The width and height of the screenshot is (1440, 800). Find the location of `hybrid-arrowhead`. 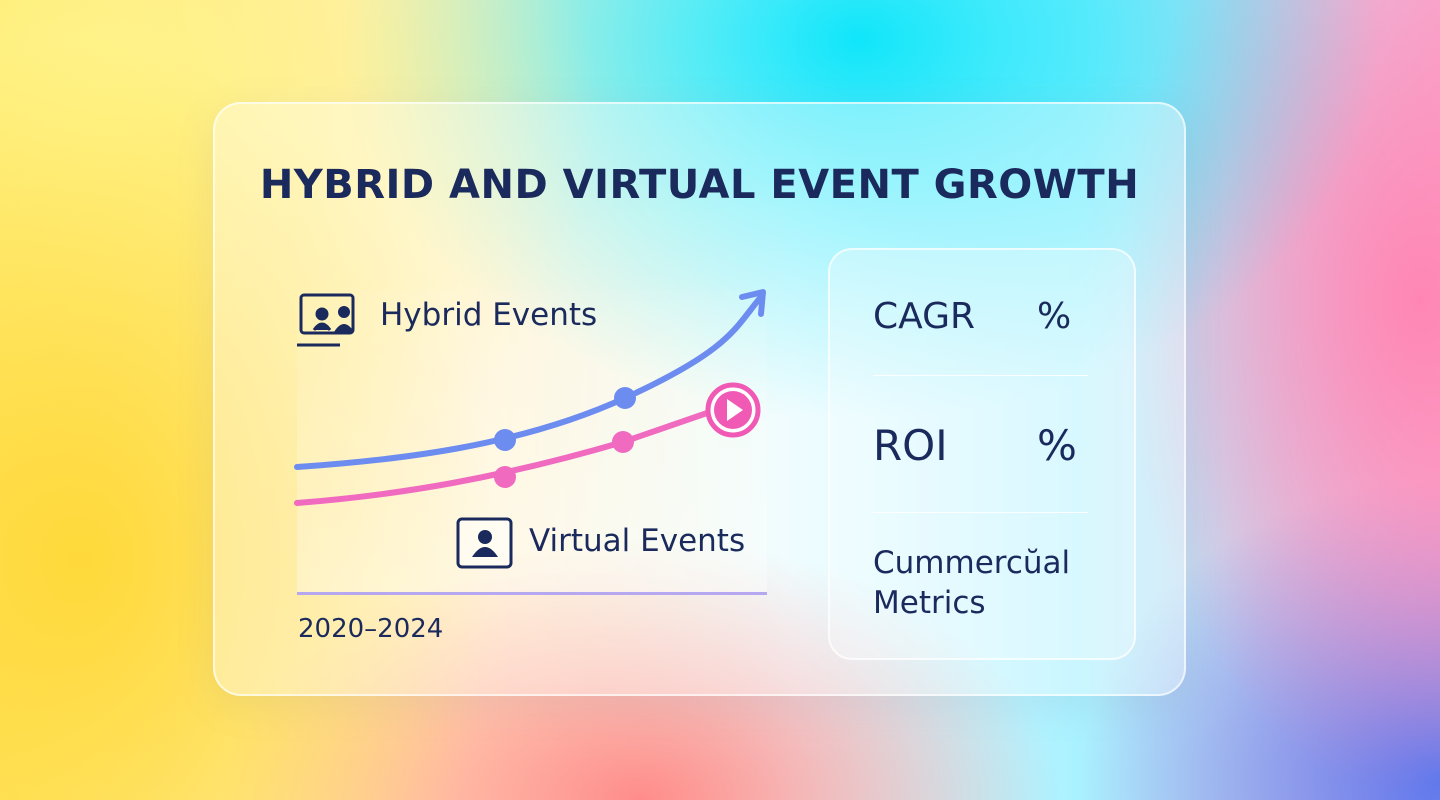

hybrid-arrowhead is located at coordinates (752, 303).